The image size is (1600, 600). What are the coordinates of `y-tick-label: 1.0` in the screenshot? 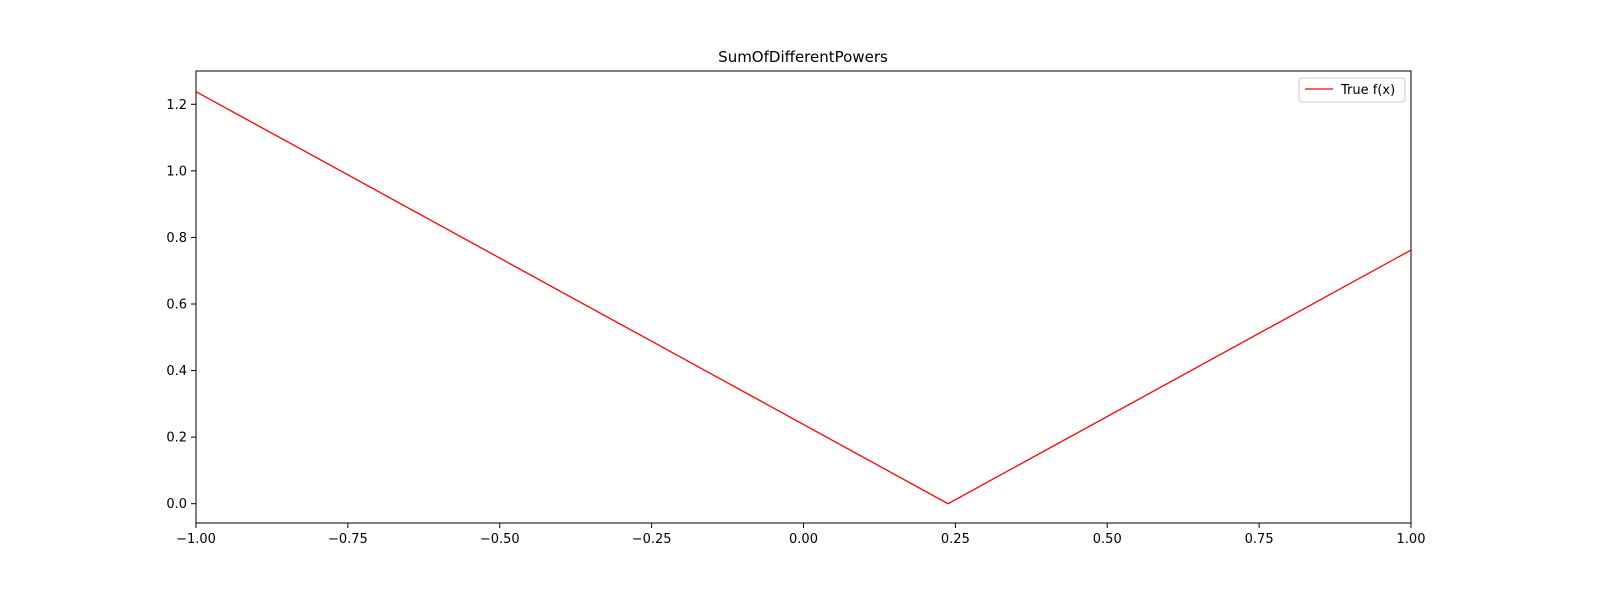 It's located at (176, 171).